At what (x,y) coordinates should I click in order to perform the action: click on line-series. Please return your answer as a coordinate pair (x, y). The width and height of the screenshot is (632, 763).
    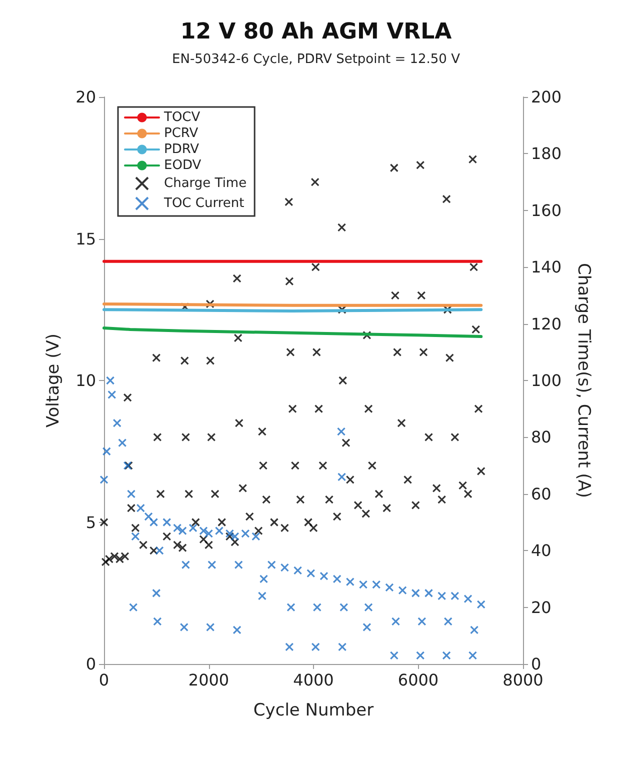
    Looking at the image, I should click on (292, 332).